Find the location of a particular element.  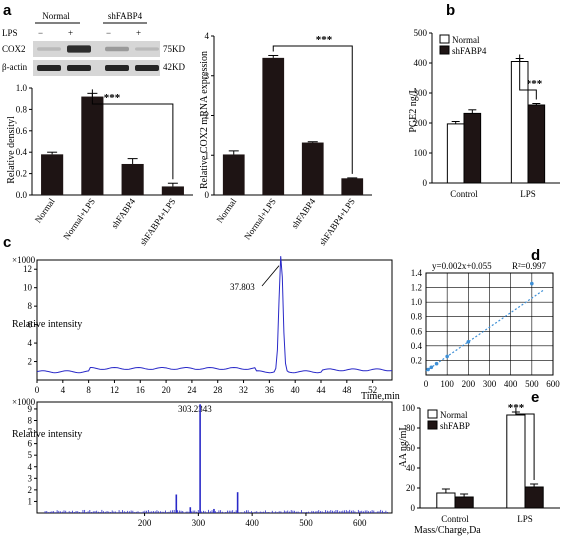

chrom-peak-pointer is located at coordinates (270, 276).